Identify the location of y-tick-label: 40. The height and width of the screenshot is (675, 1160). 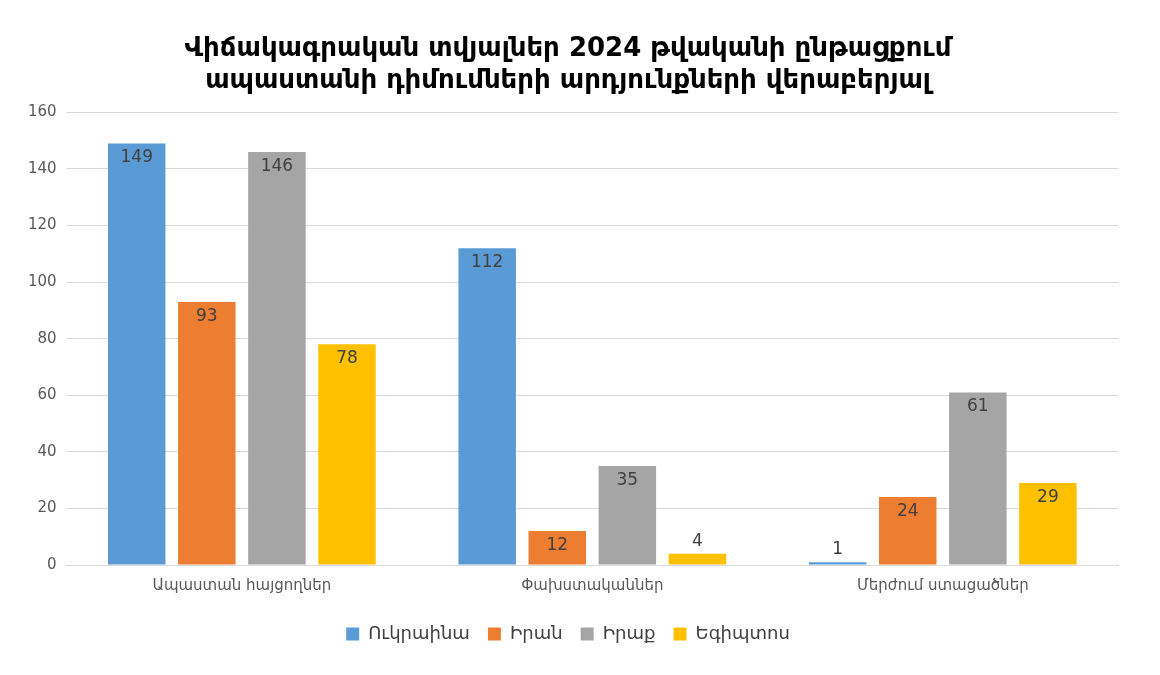
(47, 450).